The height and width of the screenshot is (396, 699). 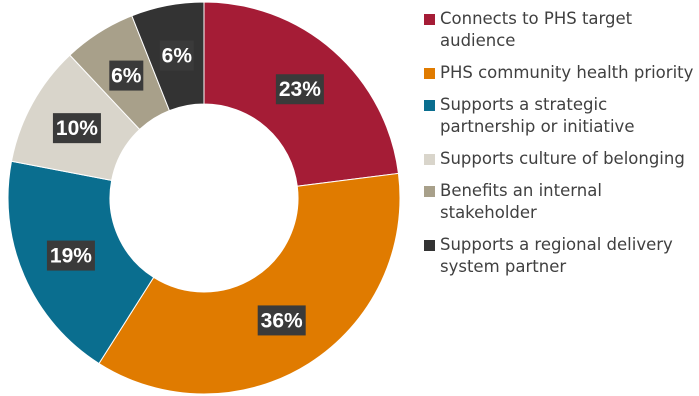 I want to click on legend-item: PHS community health priority, so click(x=561, y=73).